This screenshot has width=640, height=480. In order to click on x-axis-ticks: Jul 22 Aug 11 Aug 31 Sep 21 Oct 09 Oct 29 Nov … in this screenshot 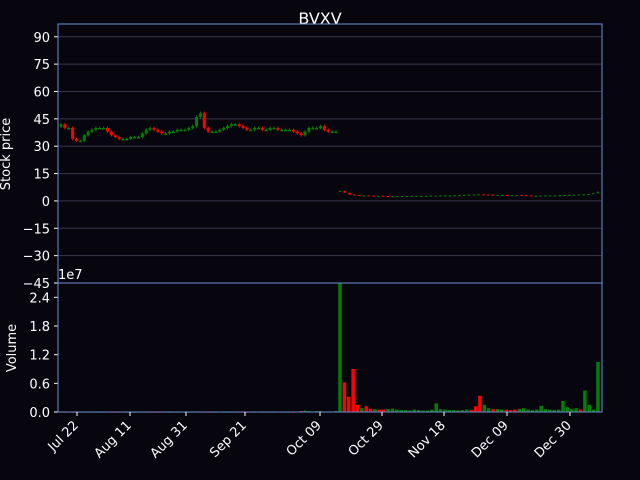, I will do `click(310, 436)`.